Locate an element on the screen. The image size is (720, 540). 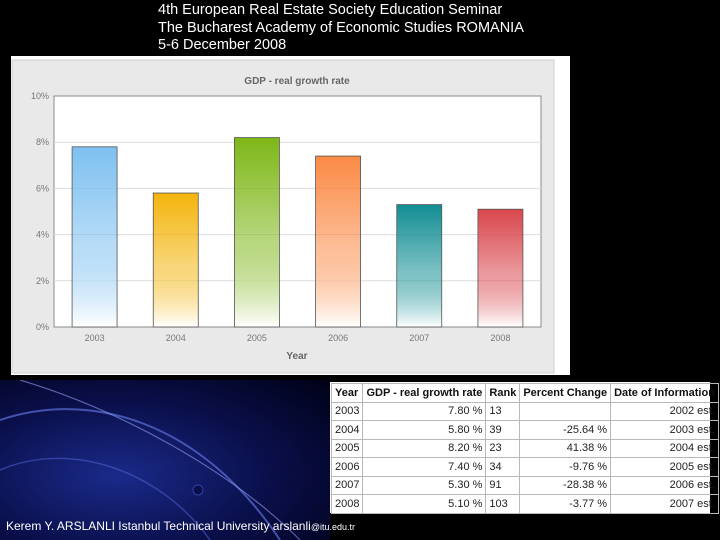
x-axis-label: Year is located at coordinates (296, 356).